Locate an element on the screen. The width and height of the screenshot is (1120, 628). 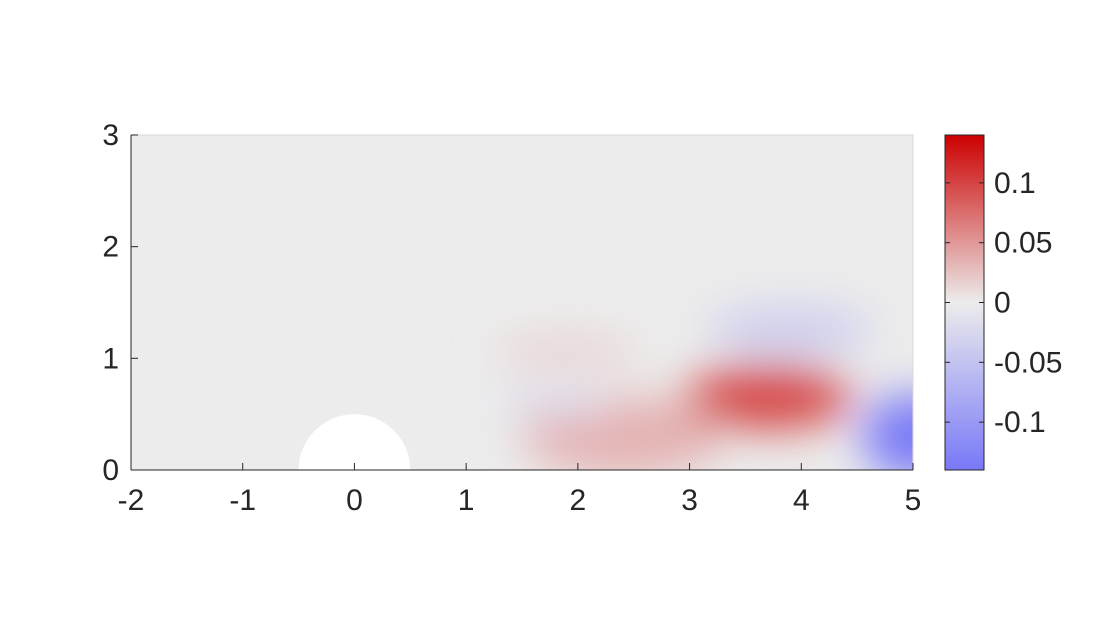
obstacle-half-disk is located at coordinates (354, 442).